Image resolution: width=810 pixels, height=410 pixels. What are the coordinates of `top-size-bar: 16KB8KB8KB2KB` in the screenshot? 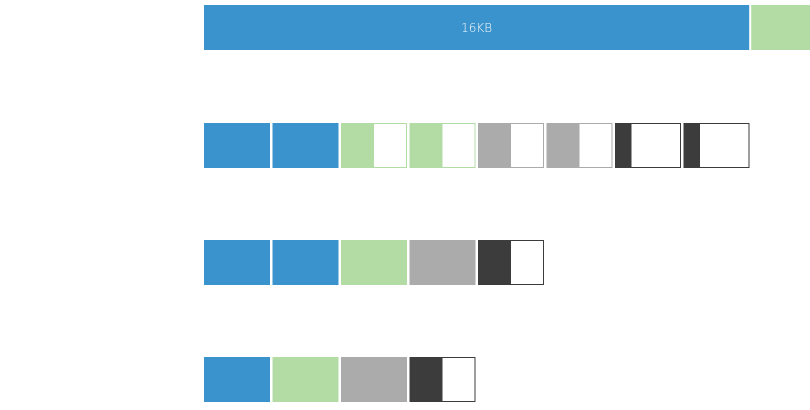 It's located at (507, 27).